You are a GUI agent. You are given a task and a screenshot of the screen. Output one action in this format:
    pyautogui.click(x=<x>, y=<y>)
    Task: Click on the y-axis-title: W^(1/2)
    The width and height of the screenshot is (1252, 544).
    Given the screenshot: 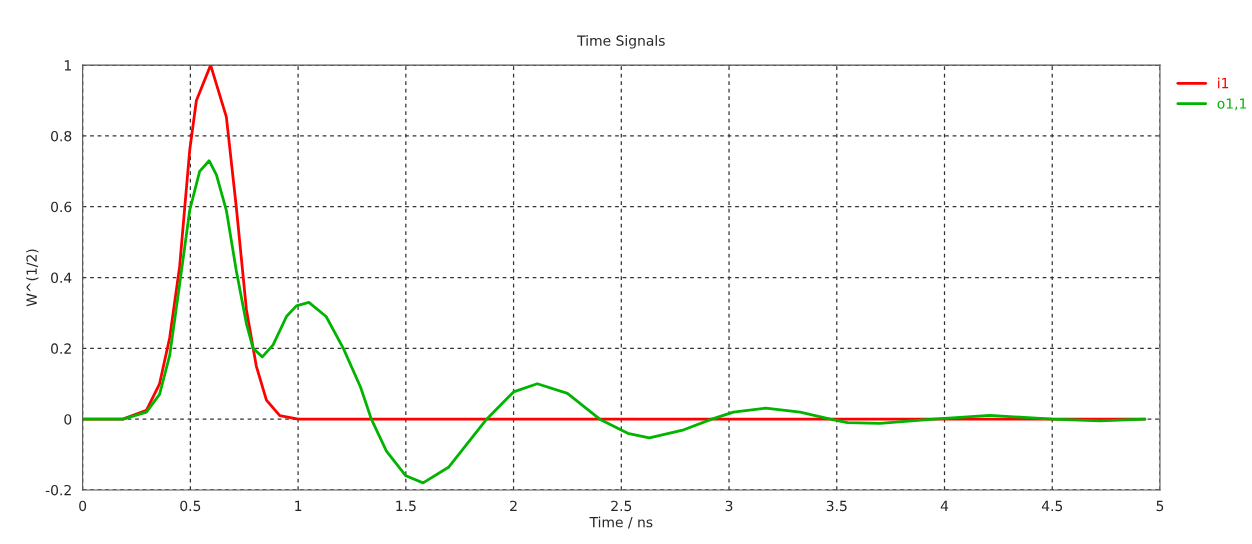 What is the action you would take?
    pyautogui.click(x=32, y=278)
    